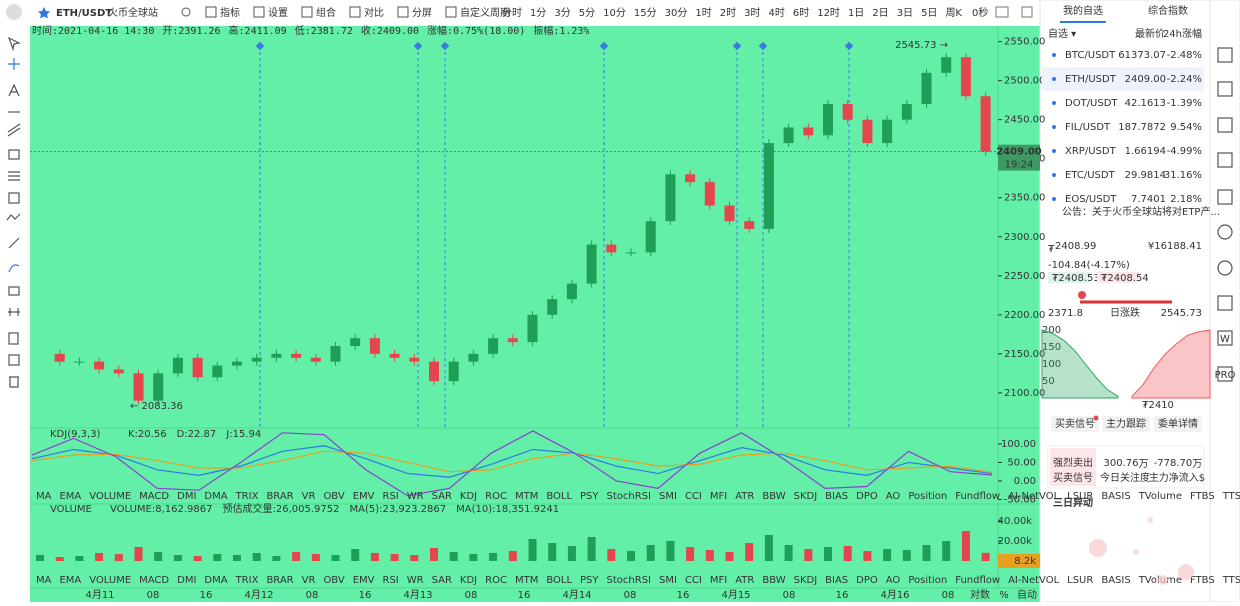 The height and width of the screenshot is (606, 1240). What do you see at coordinates (668, 496) in the screenshot?
I see `indicator-tab: SMI` at bounding box center [668, 496].